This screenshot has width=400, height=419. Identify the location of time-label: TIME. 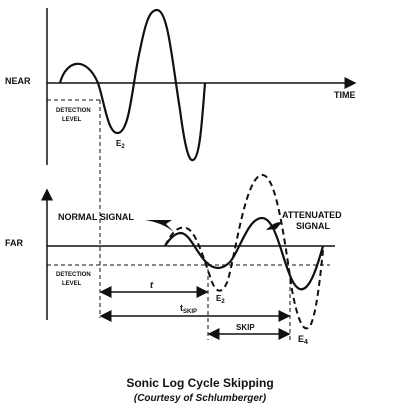
(345, 95).